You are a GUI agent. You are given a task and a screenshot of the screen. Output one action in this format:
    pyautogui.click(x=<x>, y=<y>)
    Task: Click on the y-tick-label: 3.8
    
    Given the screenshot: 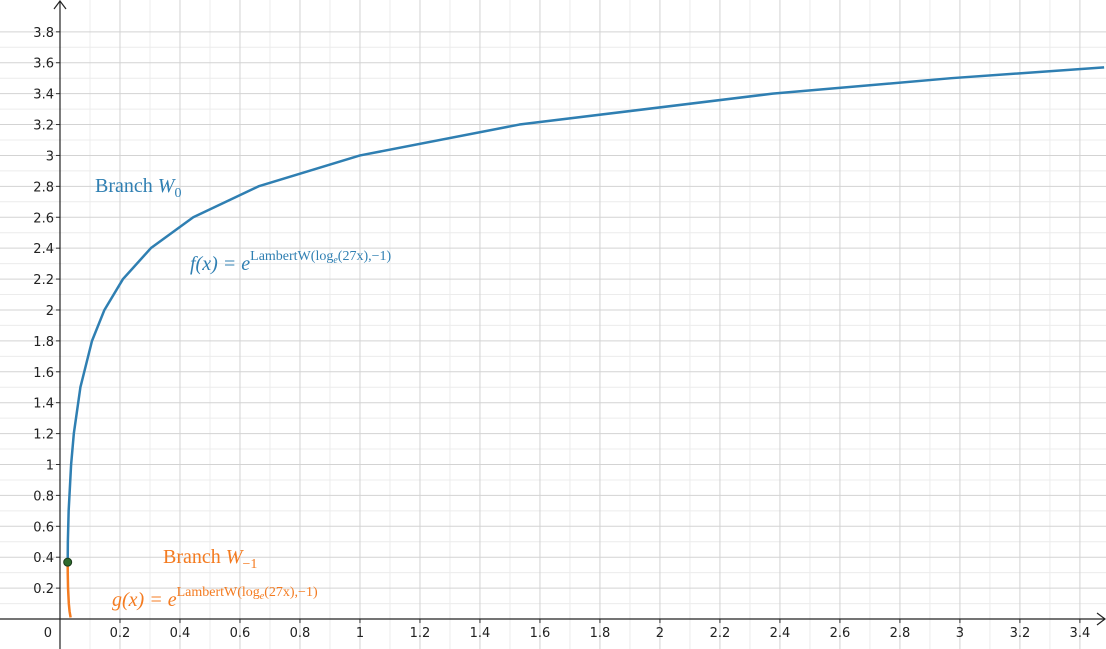 What is the action you would take?
    pyautogui.click(x=43, y=33)
    